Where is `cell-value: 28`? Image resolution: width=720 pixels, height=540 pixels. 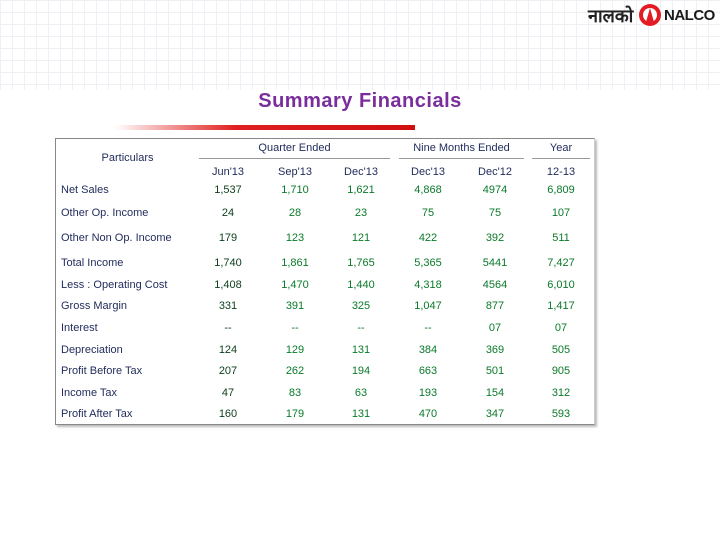 cell-value: 28 is located at coordinates (295, 213).